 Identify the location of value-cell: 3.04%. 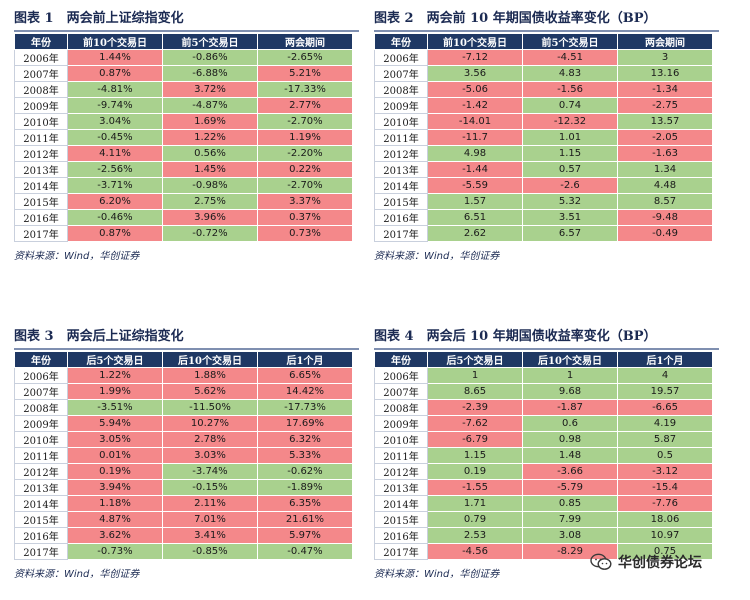
(115, 121).